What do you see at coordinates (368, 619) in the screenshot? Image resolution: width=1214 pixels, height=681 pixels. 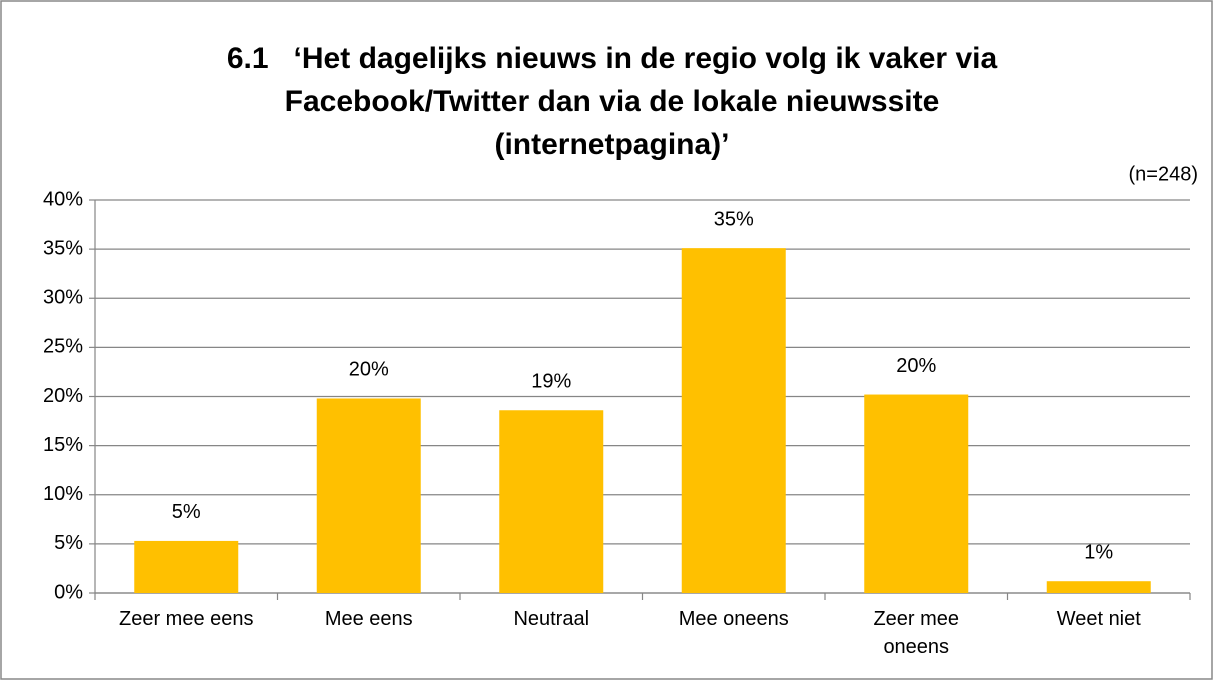 I see `x-tick-label: Mee eens` at bounding box center [368, 619].